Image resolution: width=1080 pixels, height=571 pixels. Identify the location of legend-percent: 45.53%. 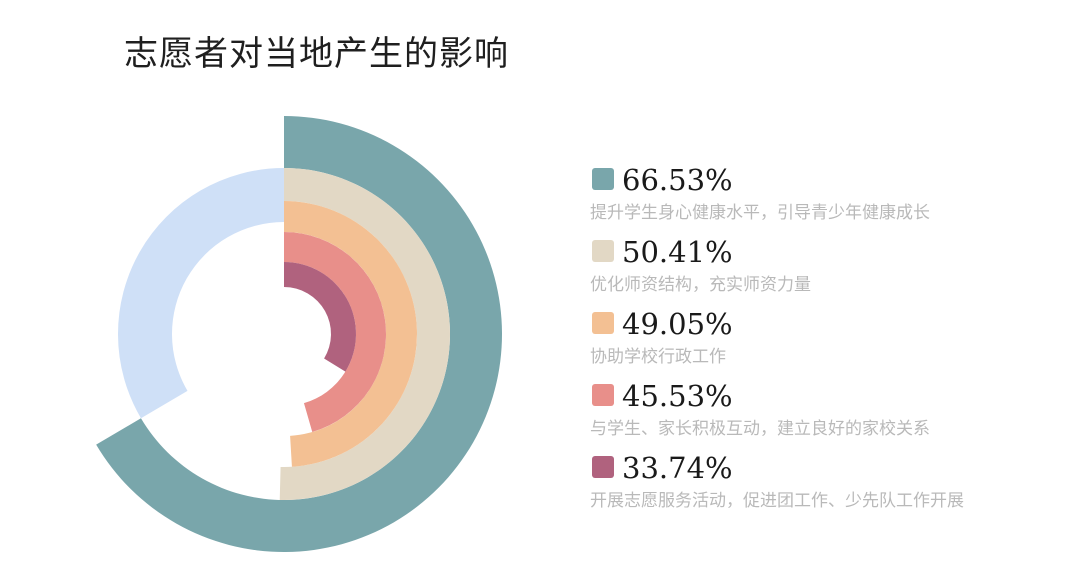
(677, 396).